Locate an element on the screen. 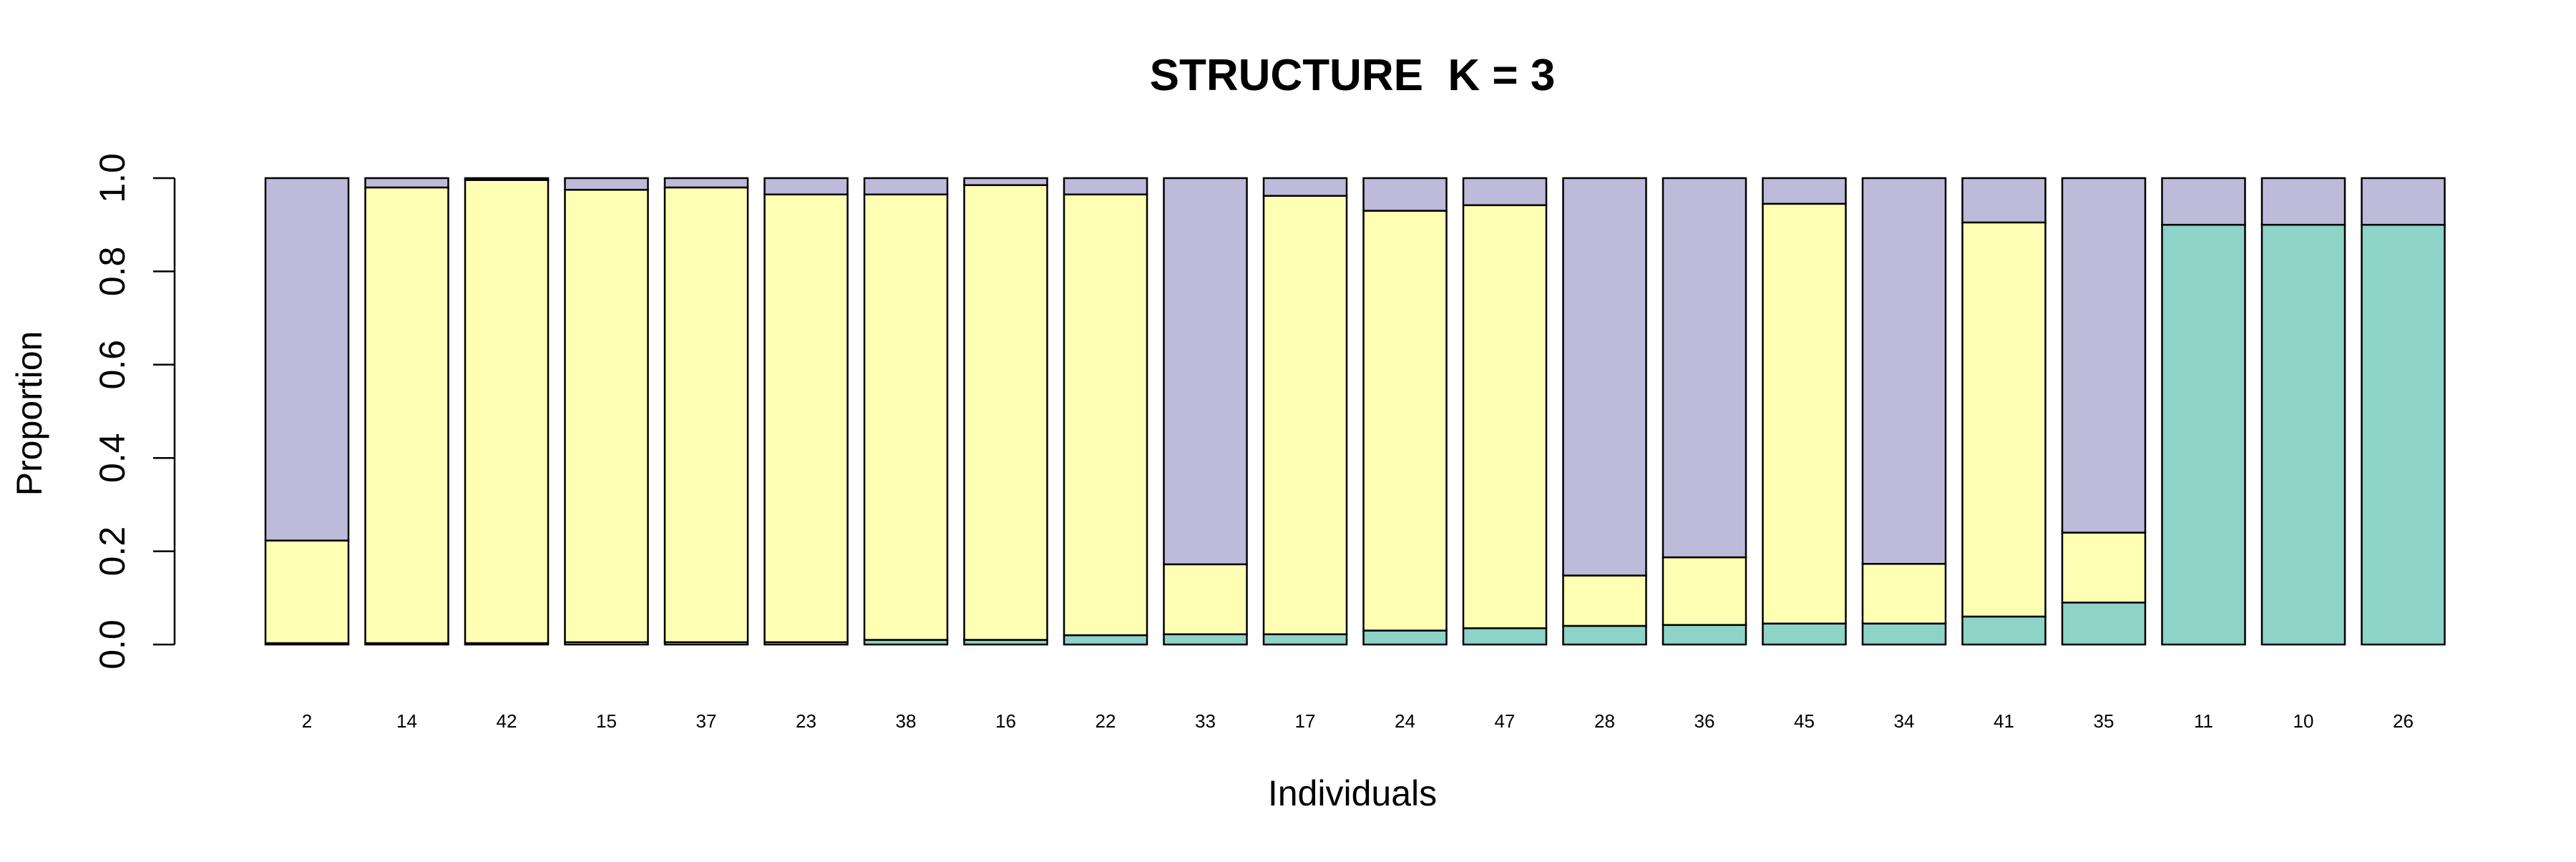 This screenshot has height=862, width=2576. x-tick-label: 22 is located at coordinates (1106, 721).